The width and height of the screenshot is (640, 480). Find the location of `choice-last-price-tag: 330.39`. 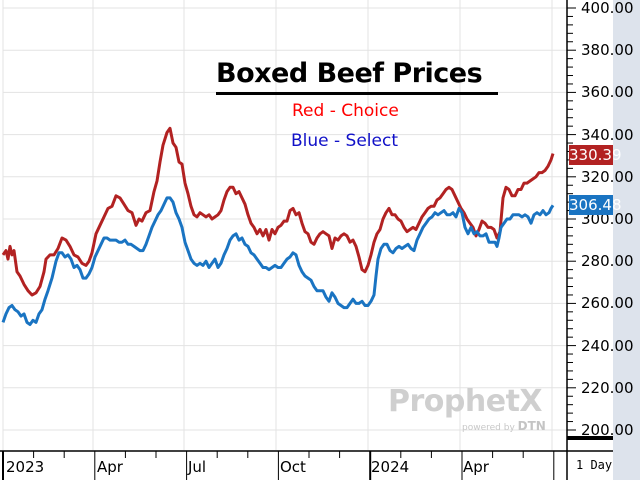

choice-last-price-tag: 330.39 is located at coordinates (595, 154).